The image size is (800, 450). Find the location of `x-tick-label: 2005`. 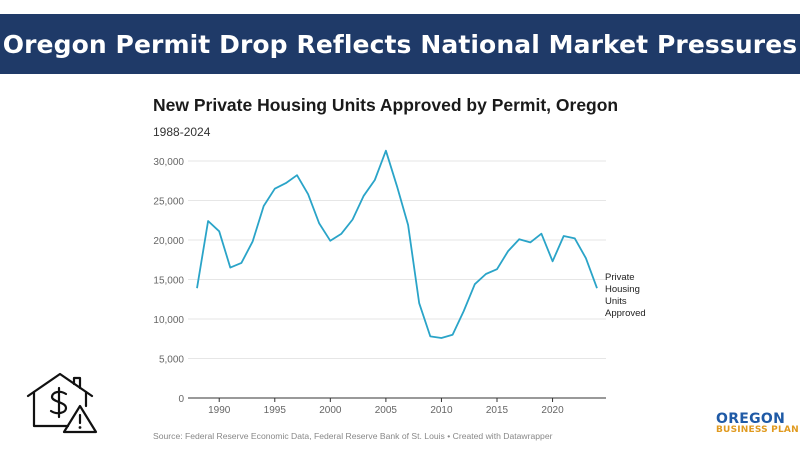

x-tick-label: 2005 is located at coordinates (386, 410).